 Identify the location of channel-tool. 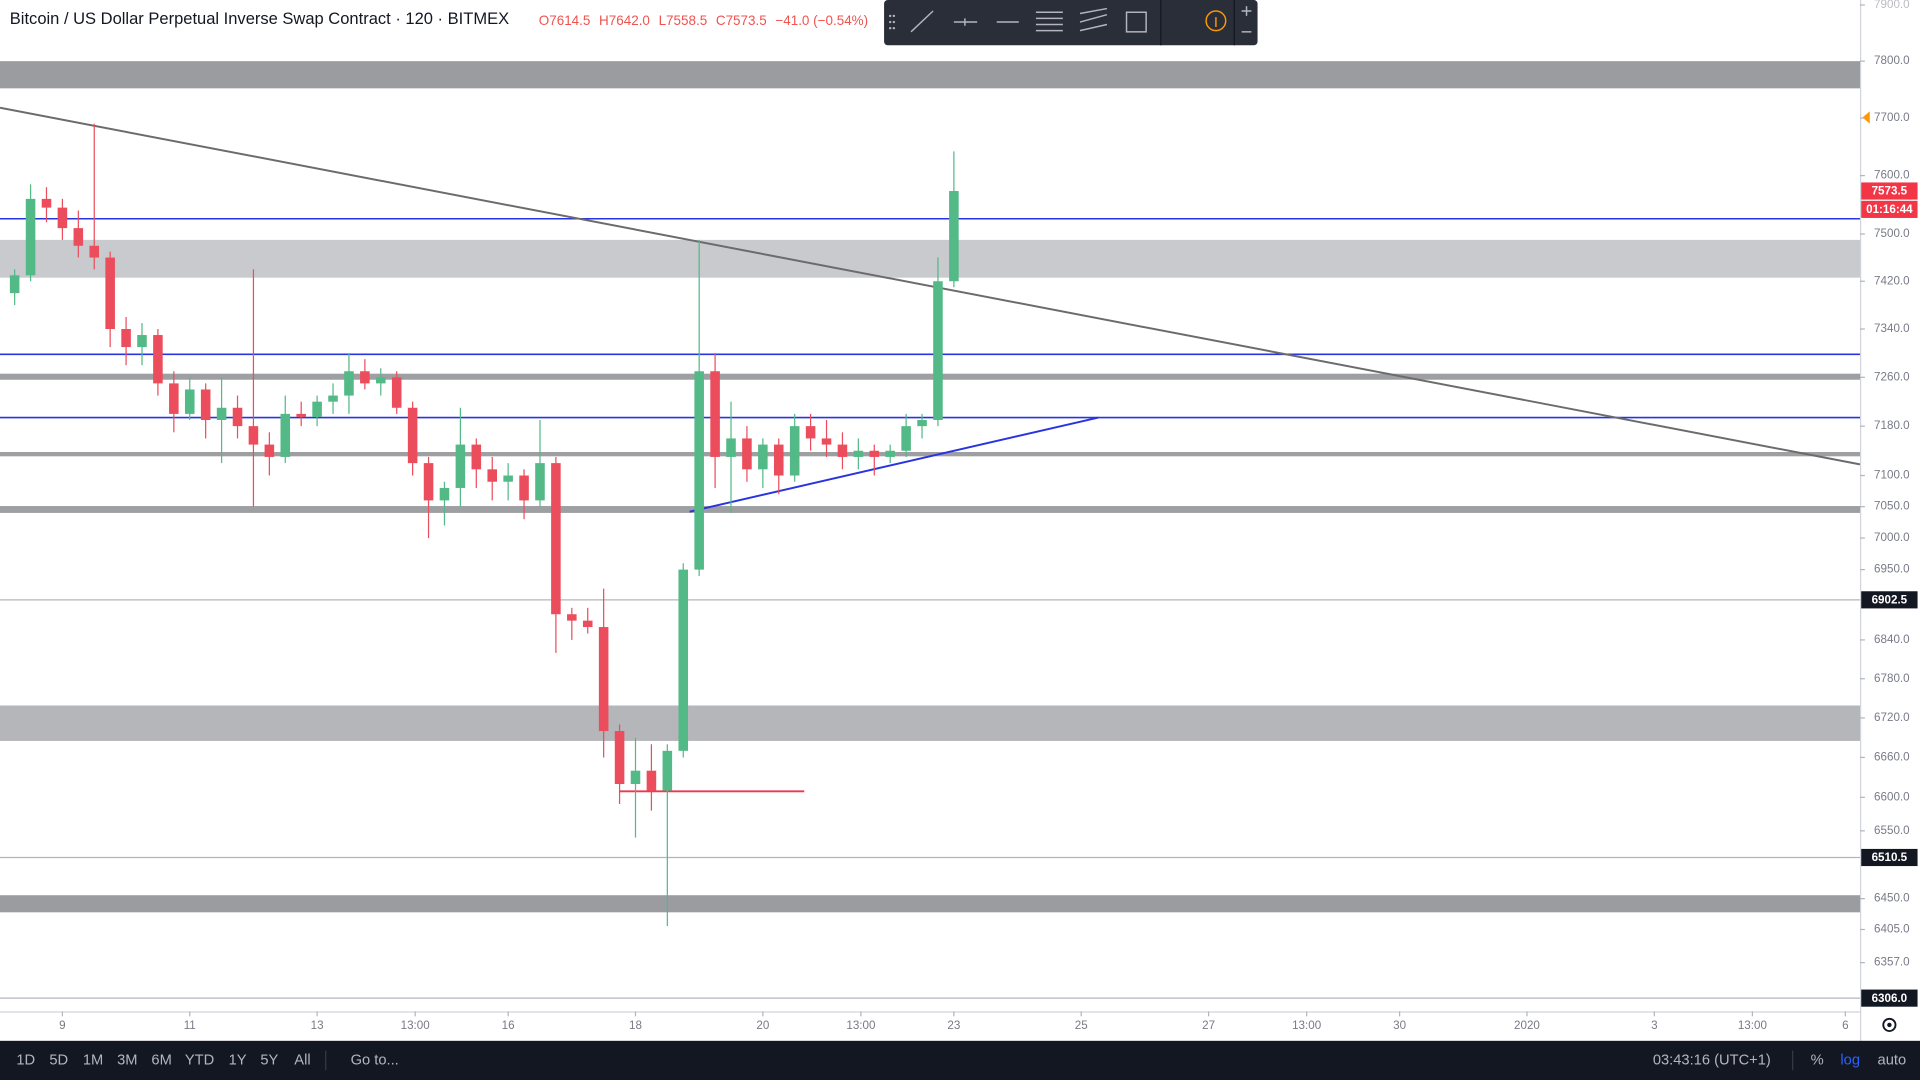
(1093, 19).